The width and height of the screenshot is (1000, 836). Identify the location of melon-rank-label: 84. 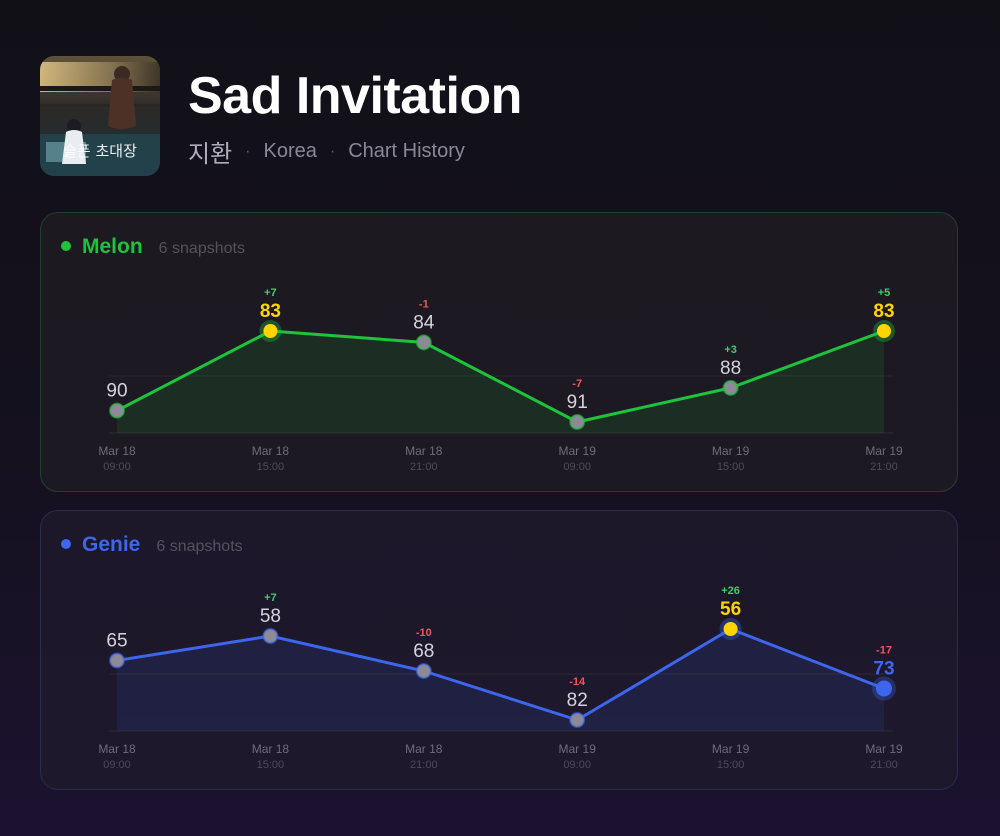
(424, 322).